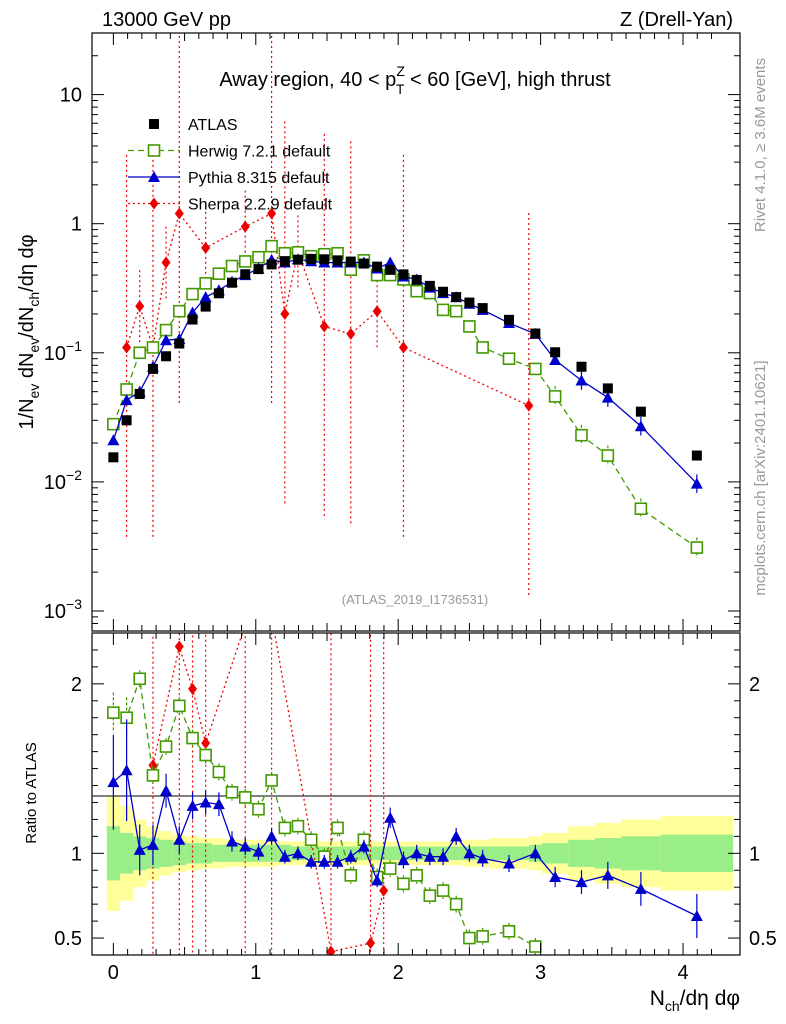  What do you see at coordinates (760, 477) in the screenshot?
I see `mcplots-credit-text: mcplots.cern.ch [arXiv:2401.10621]` at bounding box center [760, 477].